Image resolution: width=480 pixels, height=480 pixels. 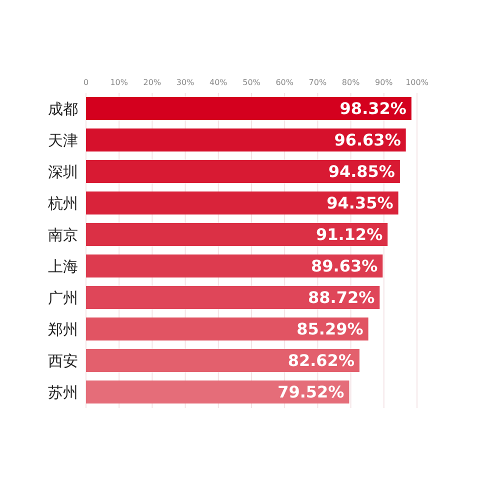 What do you see at coordinates (119, 82) in the screenshot?
I see `x-tick-label: 10%` at bounding box center [119, 82].